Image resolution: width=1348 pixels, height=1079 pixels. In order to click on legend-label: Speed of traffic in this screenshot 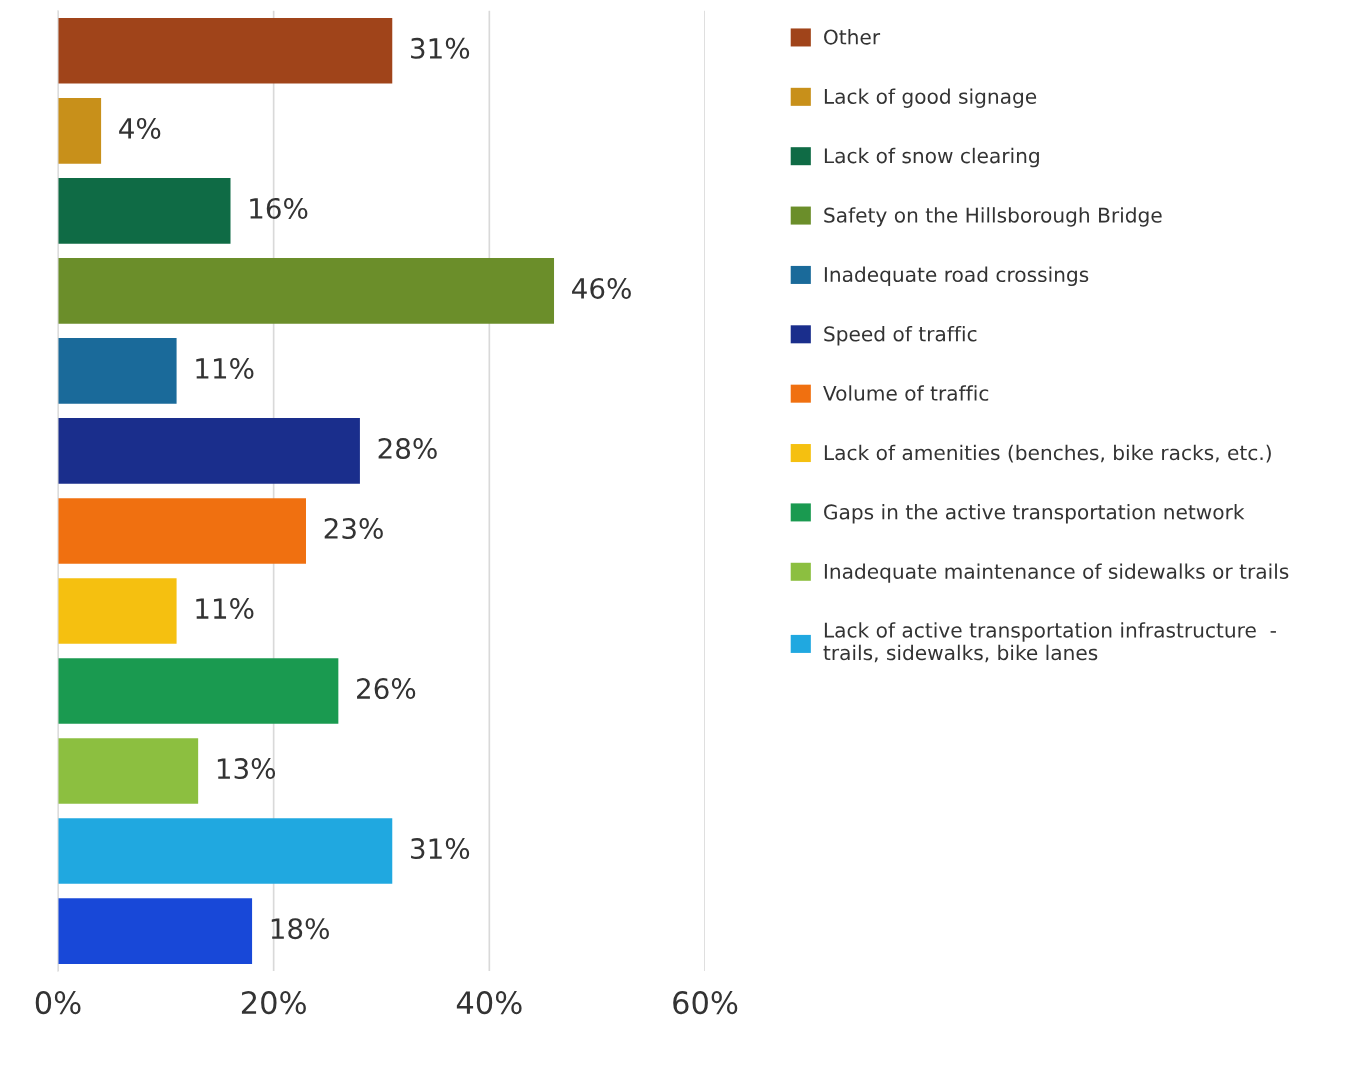, I will do `click(900, 335)`.